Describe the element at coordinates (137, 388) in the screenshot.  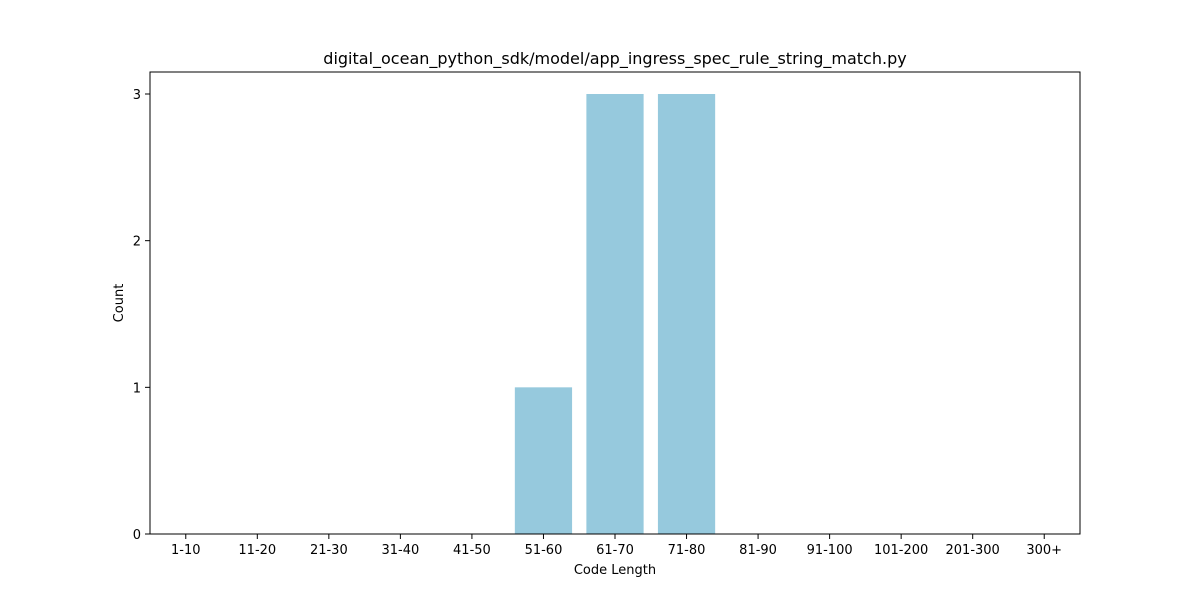
I see `y-tick-label: 1` at that location.